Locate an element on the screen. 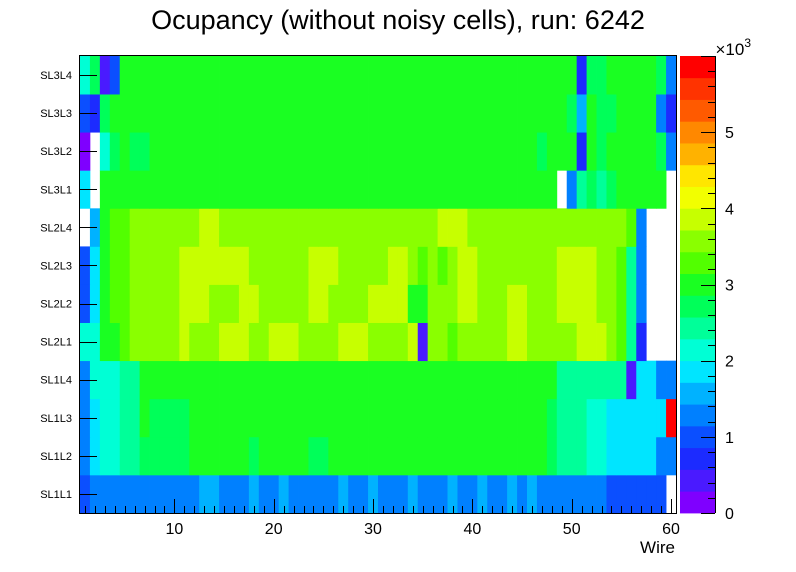  color-scale-tick-label: 4 is located at coordinates (729, 209).